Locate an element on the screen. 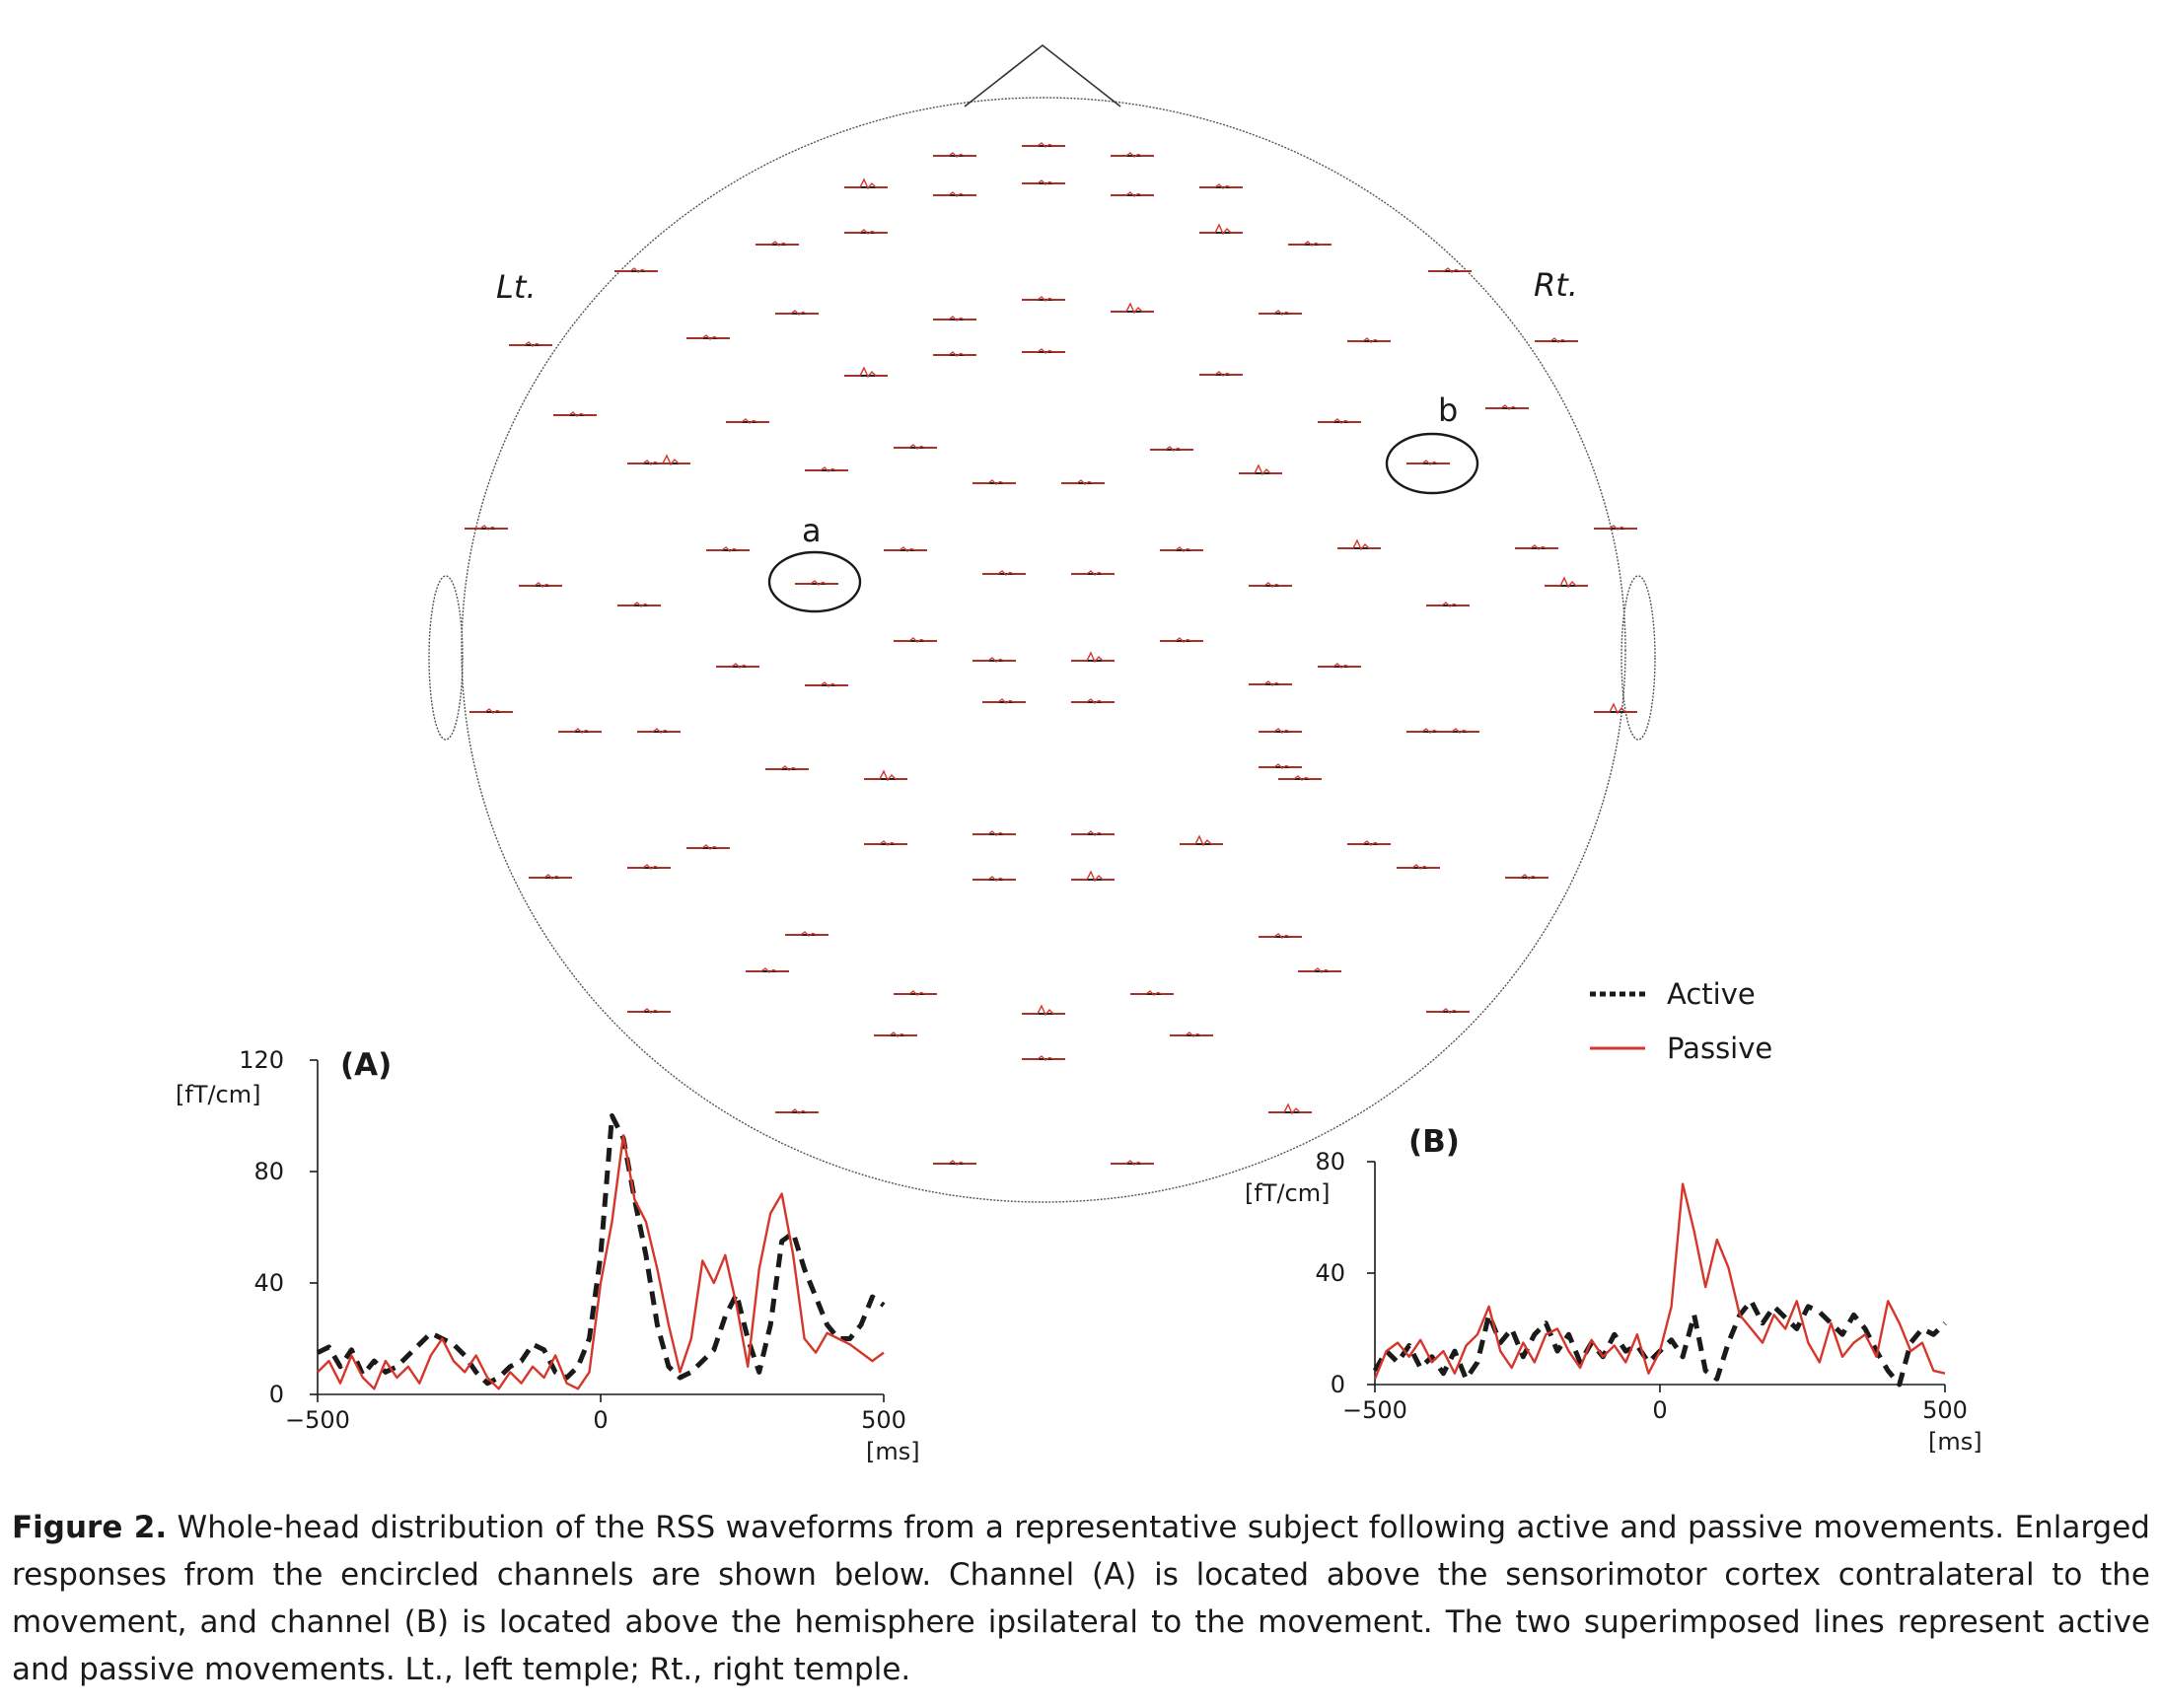  panel-b-y-tick-label: 40 is located at coordinates (1330, 1273).